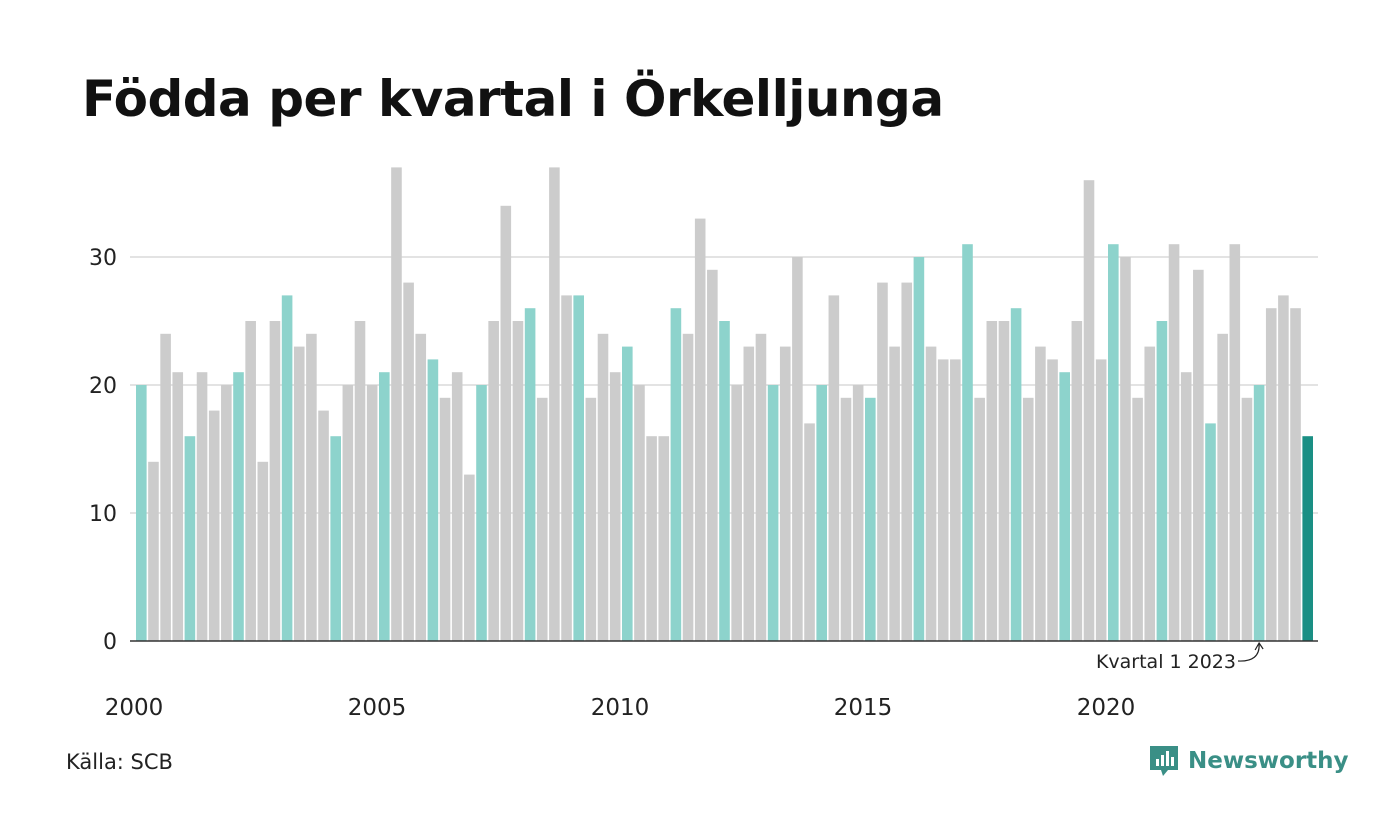 The image size is (1400, 840). I want to click on newsworthy-logo-icon, so click(1164, 761).